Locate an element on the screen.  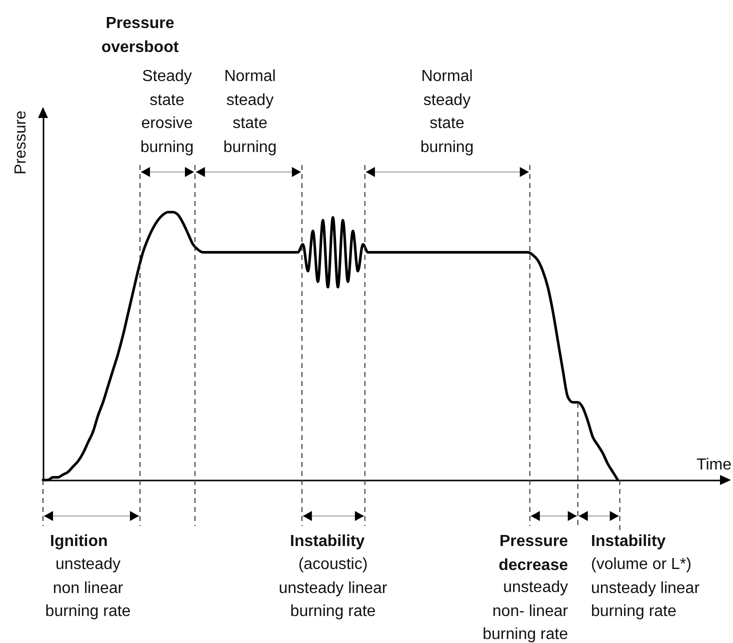
text: unsteady non- linear burning rate is located at coordinates (525, 610).